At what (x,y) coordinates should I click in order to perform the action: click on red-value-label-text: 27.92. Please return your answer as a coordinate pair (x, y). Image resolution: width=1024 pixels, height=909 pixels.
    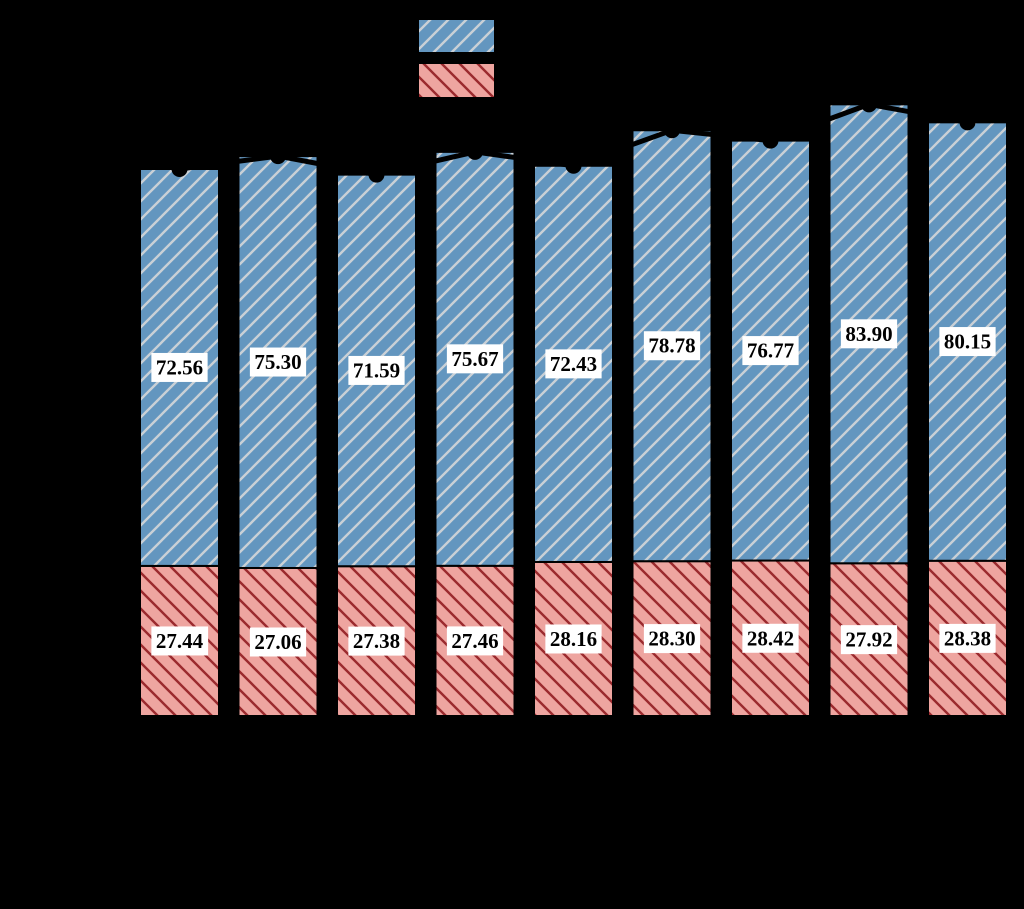
    Looking at the image, I should click on (868, 640).